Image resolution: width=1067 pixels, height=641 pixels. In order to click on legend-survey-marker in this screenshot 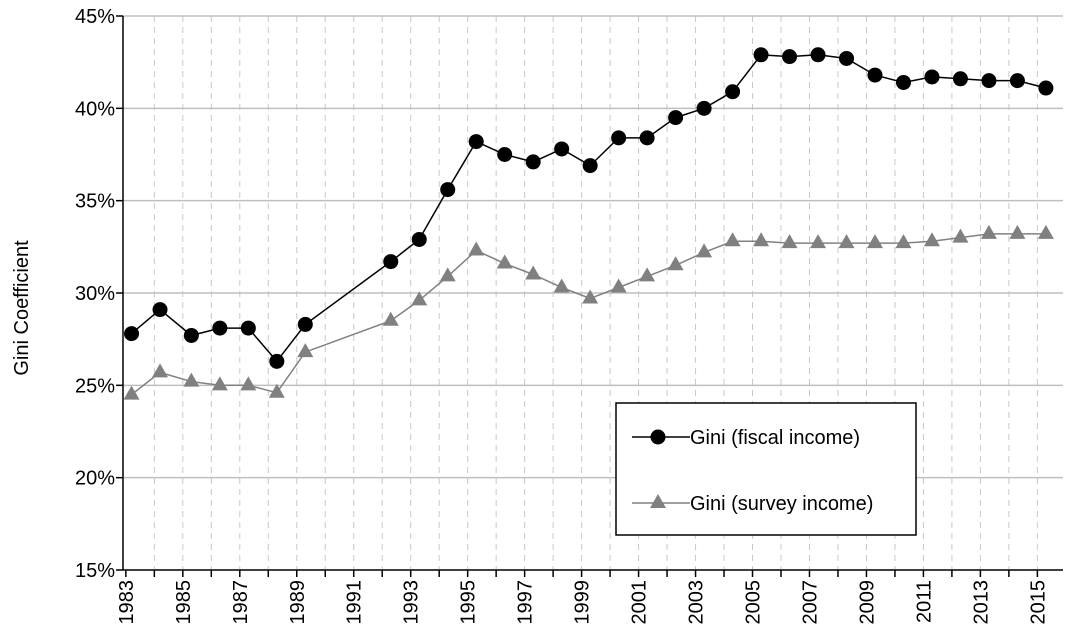, I will do `click(658, 501)`.